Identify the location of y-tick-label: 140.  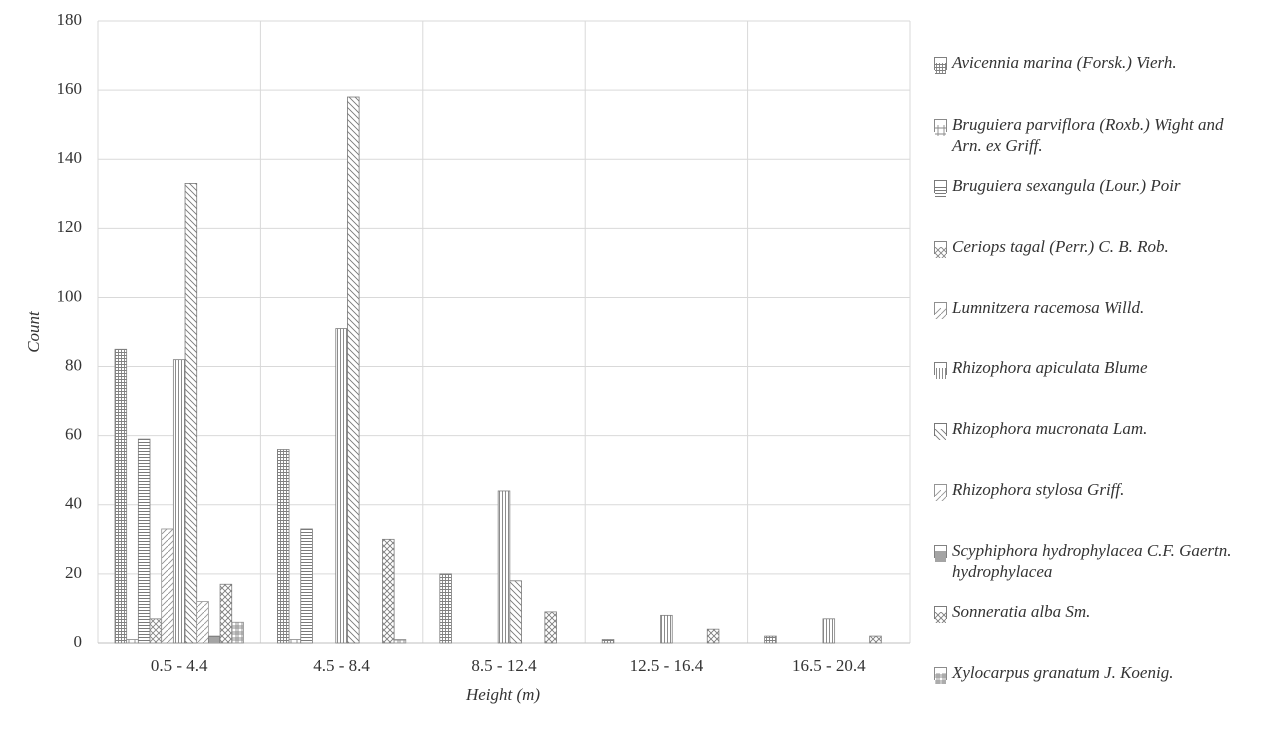
(70, 157).